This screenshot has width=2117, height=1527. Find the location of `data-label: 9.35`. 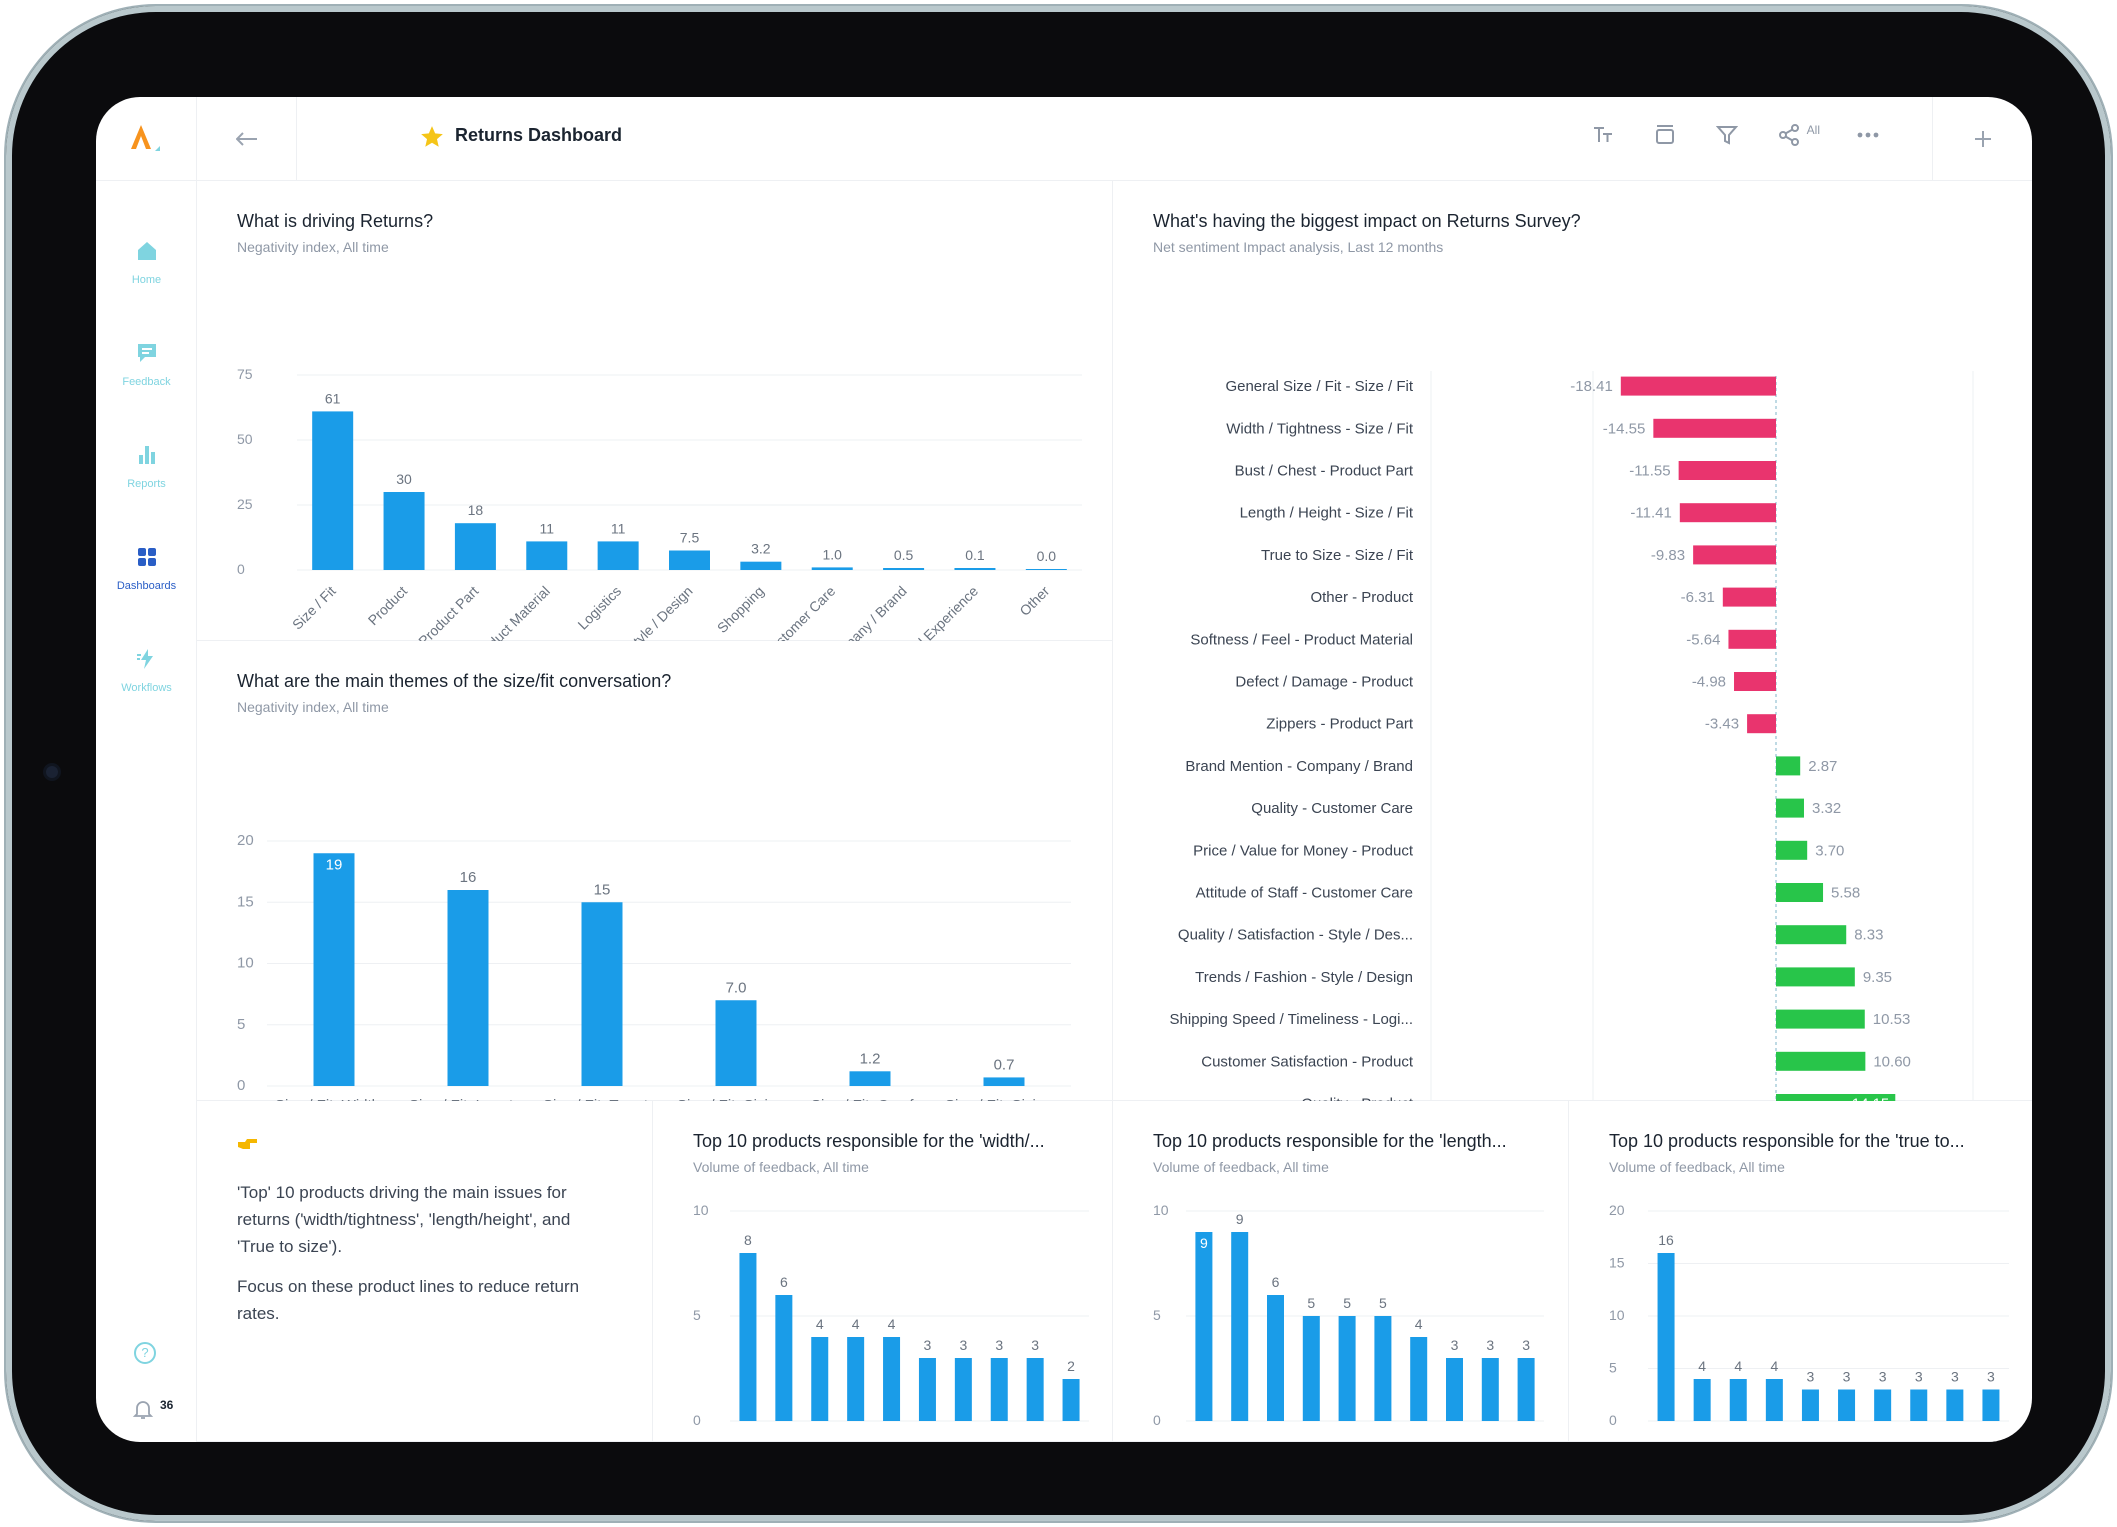

data-label: 9.35 is located at coordinates (1877, 977).